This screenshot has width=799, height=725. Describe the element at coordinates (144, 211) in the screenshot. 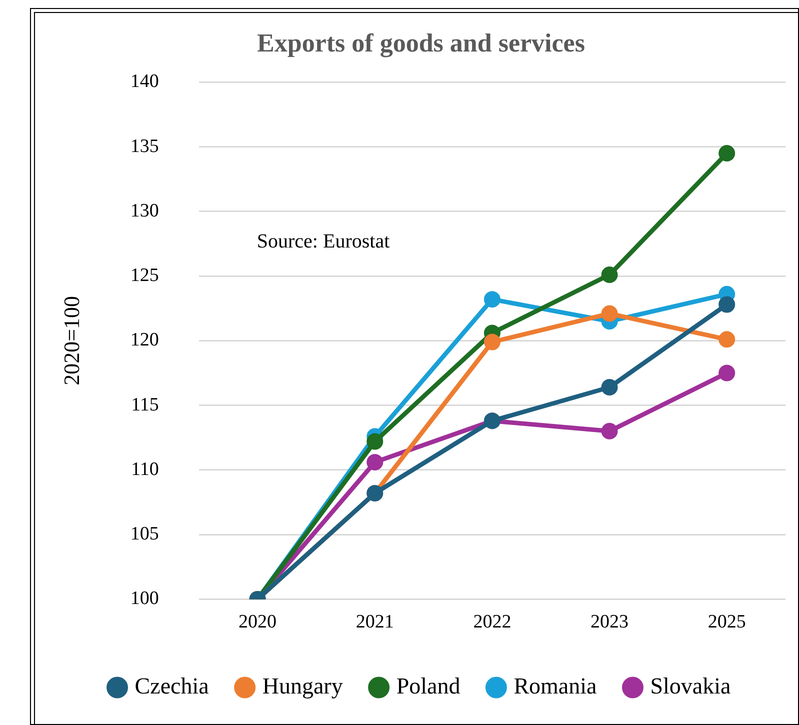

I see `y-tick-label: 130` at that location.